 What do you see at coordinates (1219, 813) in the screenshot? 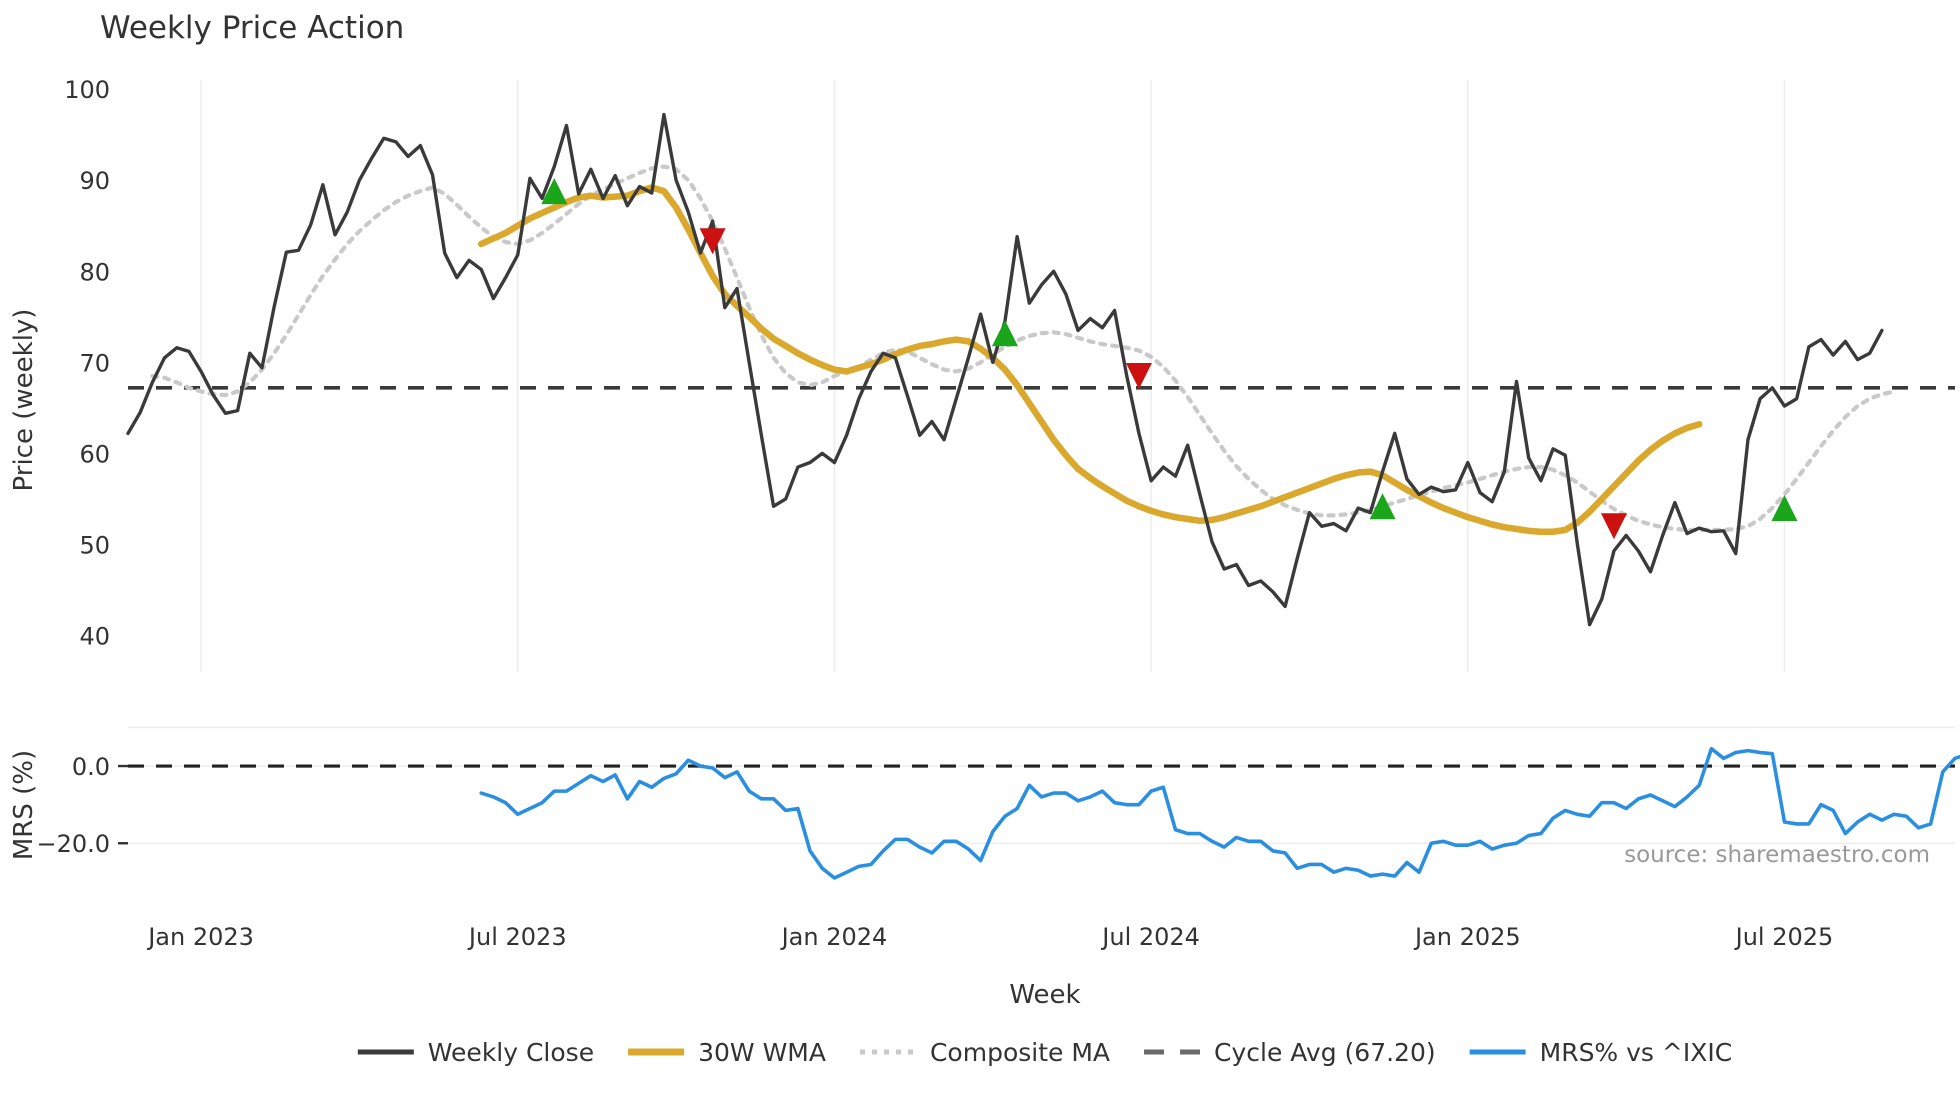
I see `mrs-series-line` at bounding box center [1219, 813].